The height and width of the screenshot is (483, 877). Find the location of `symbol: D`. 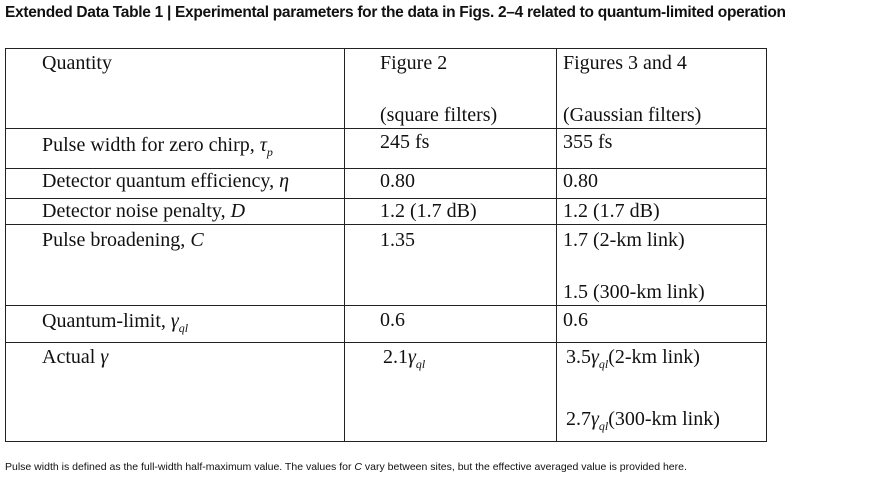

symbol: D is located at coordinates (238, 211).